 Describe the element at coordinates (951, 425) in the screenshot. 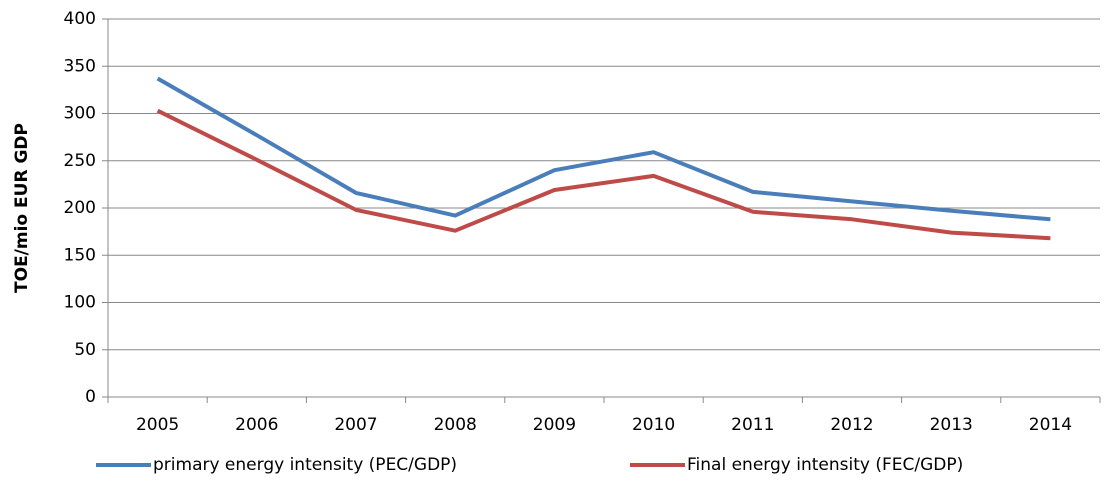

I see `x-tick-label: 2013` at that location.